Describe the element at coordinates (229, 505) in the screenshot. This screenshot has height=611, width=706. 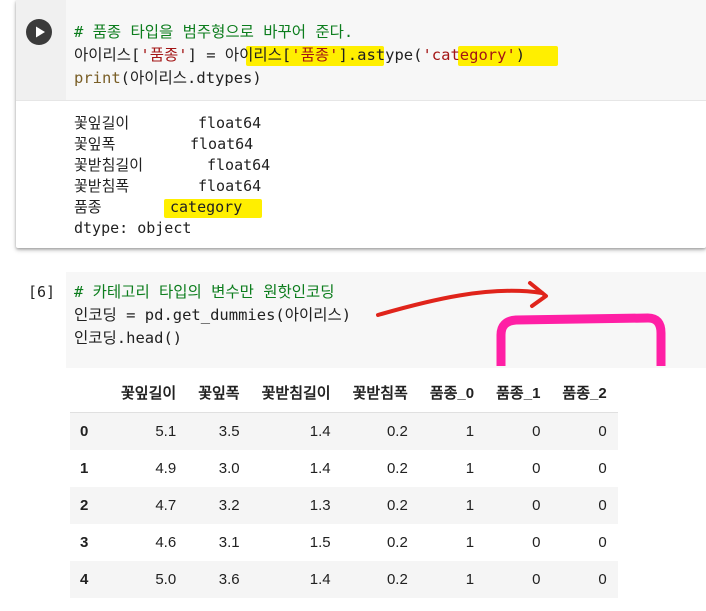
I see `table-cell: 3.2` at that location.